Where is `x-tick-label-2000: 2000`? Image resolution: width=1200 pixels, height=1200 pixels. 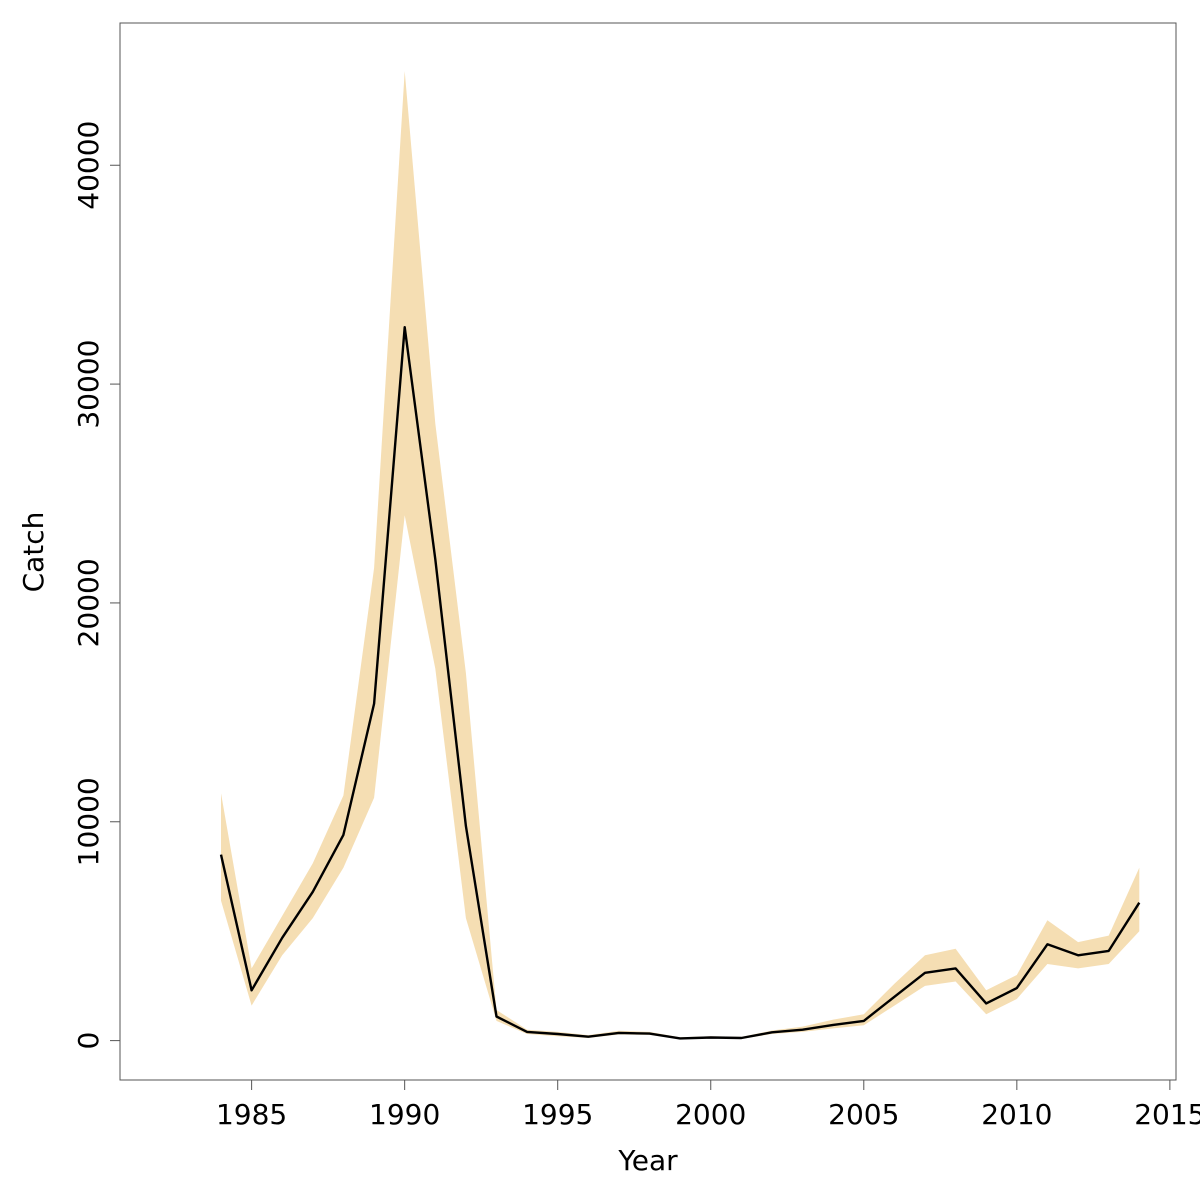 x-tick-label-2000: 2000 is located at coordinates (710, 1114).